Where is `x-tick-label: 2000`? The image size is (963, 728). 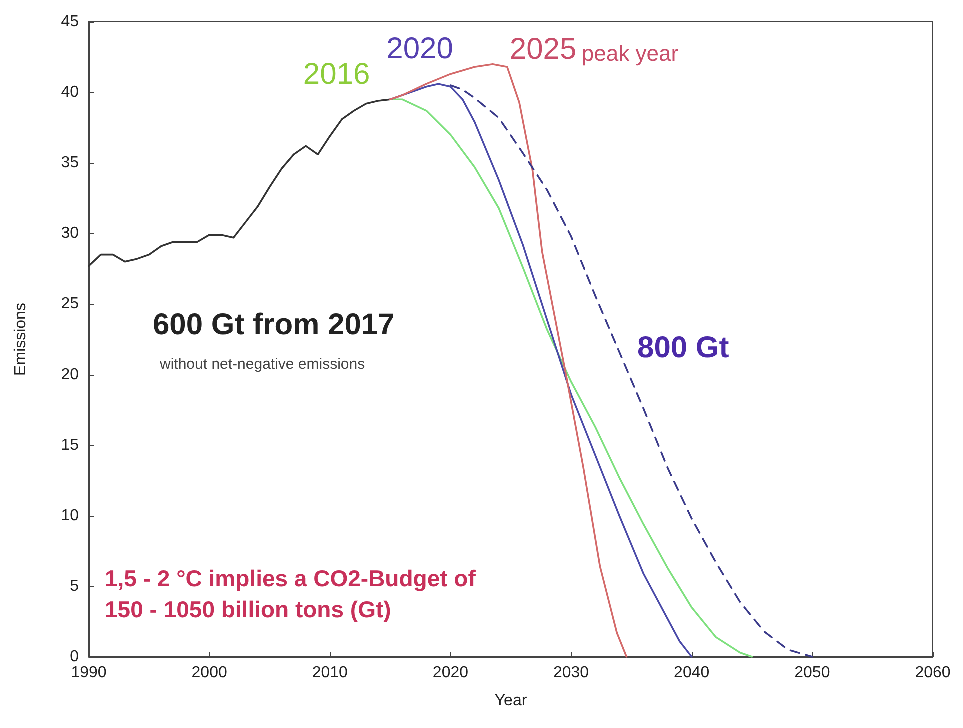
x-tick-label: 2000 is located at coordinates (210, 673).